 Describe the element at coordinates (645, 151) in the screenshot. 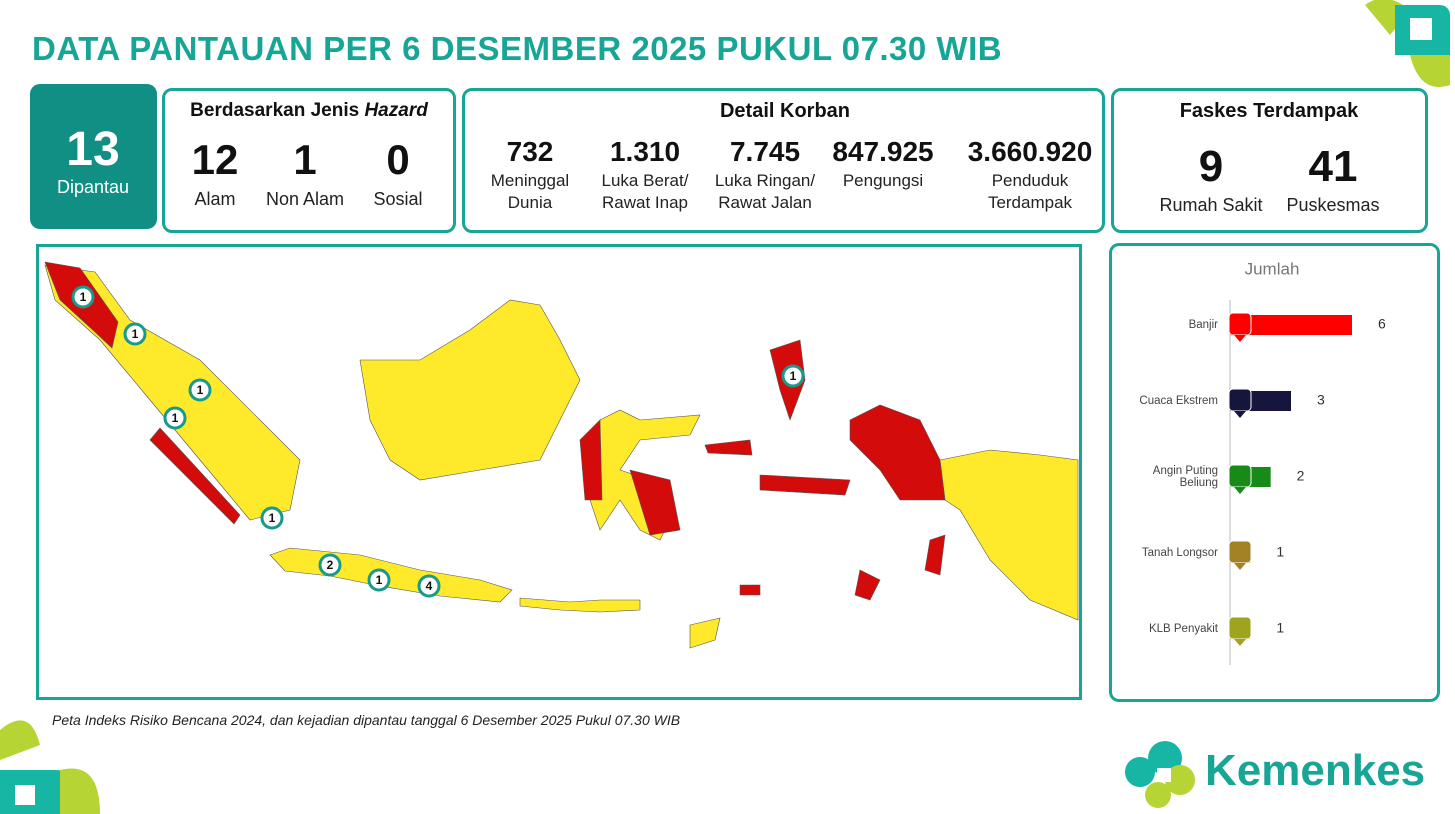

I see `stat-value: 1.310` at that location.